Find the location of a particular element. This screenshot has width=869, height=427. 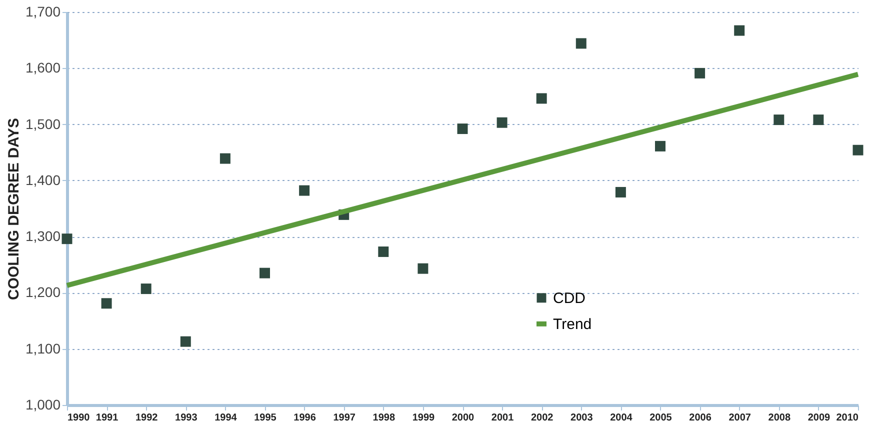

legend-label: CDD is located at coordinates (569, 298).